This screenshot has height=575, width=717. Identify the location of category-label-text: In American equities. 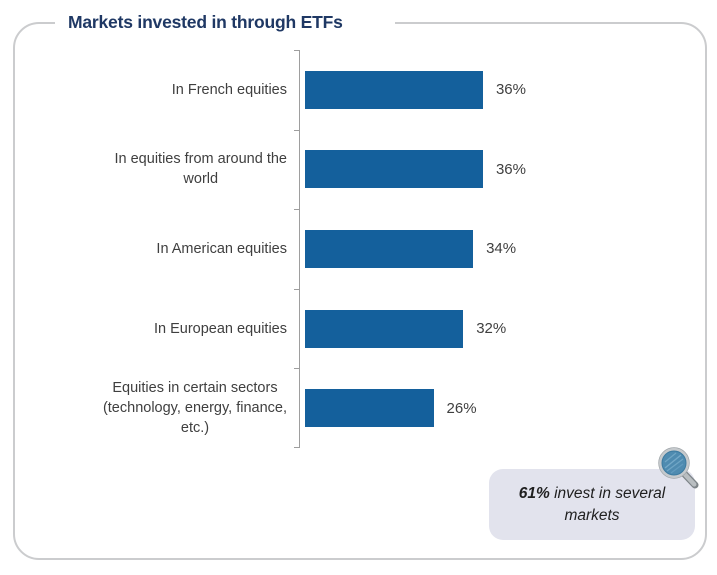
(221, 248).